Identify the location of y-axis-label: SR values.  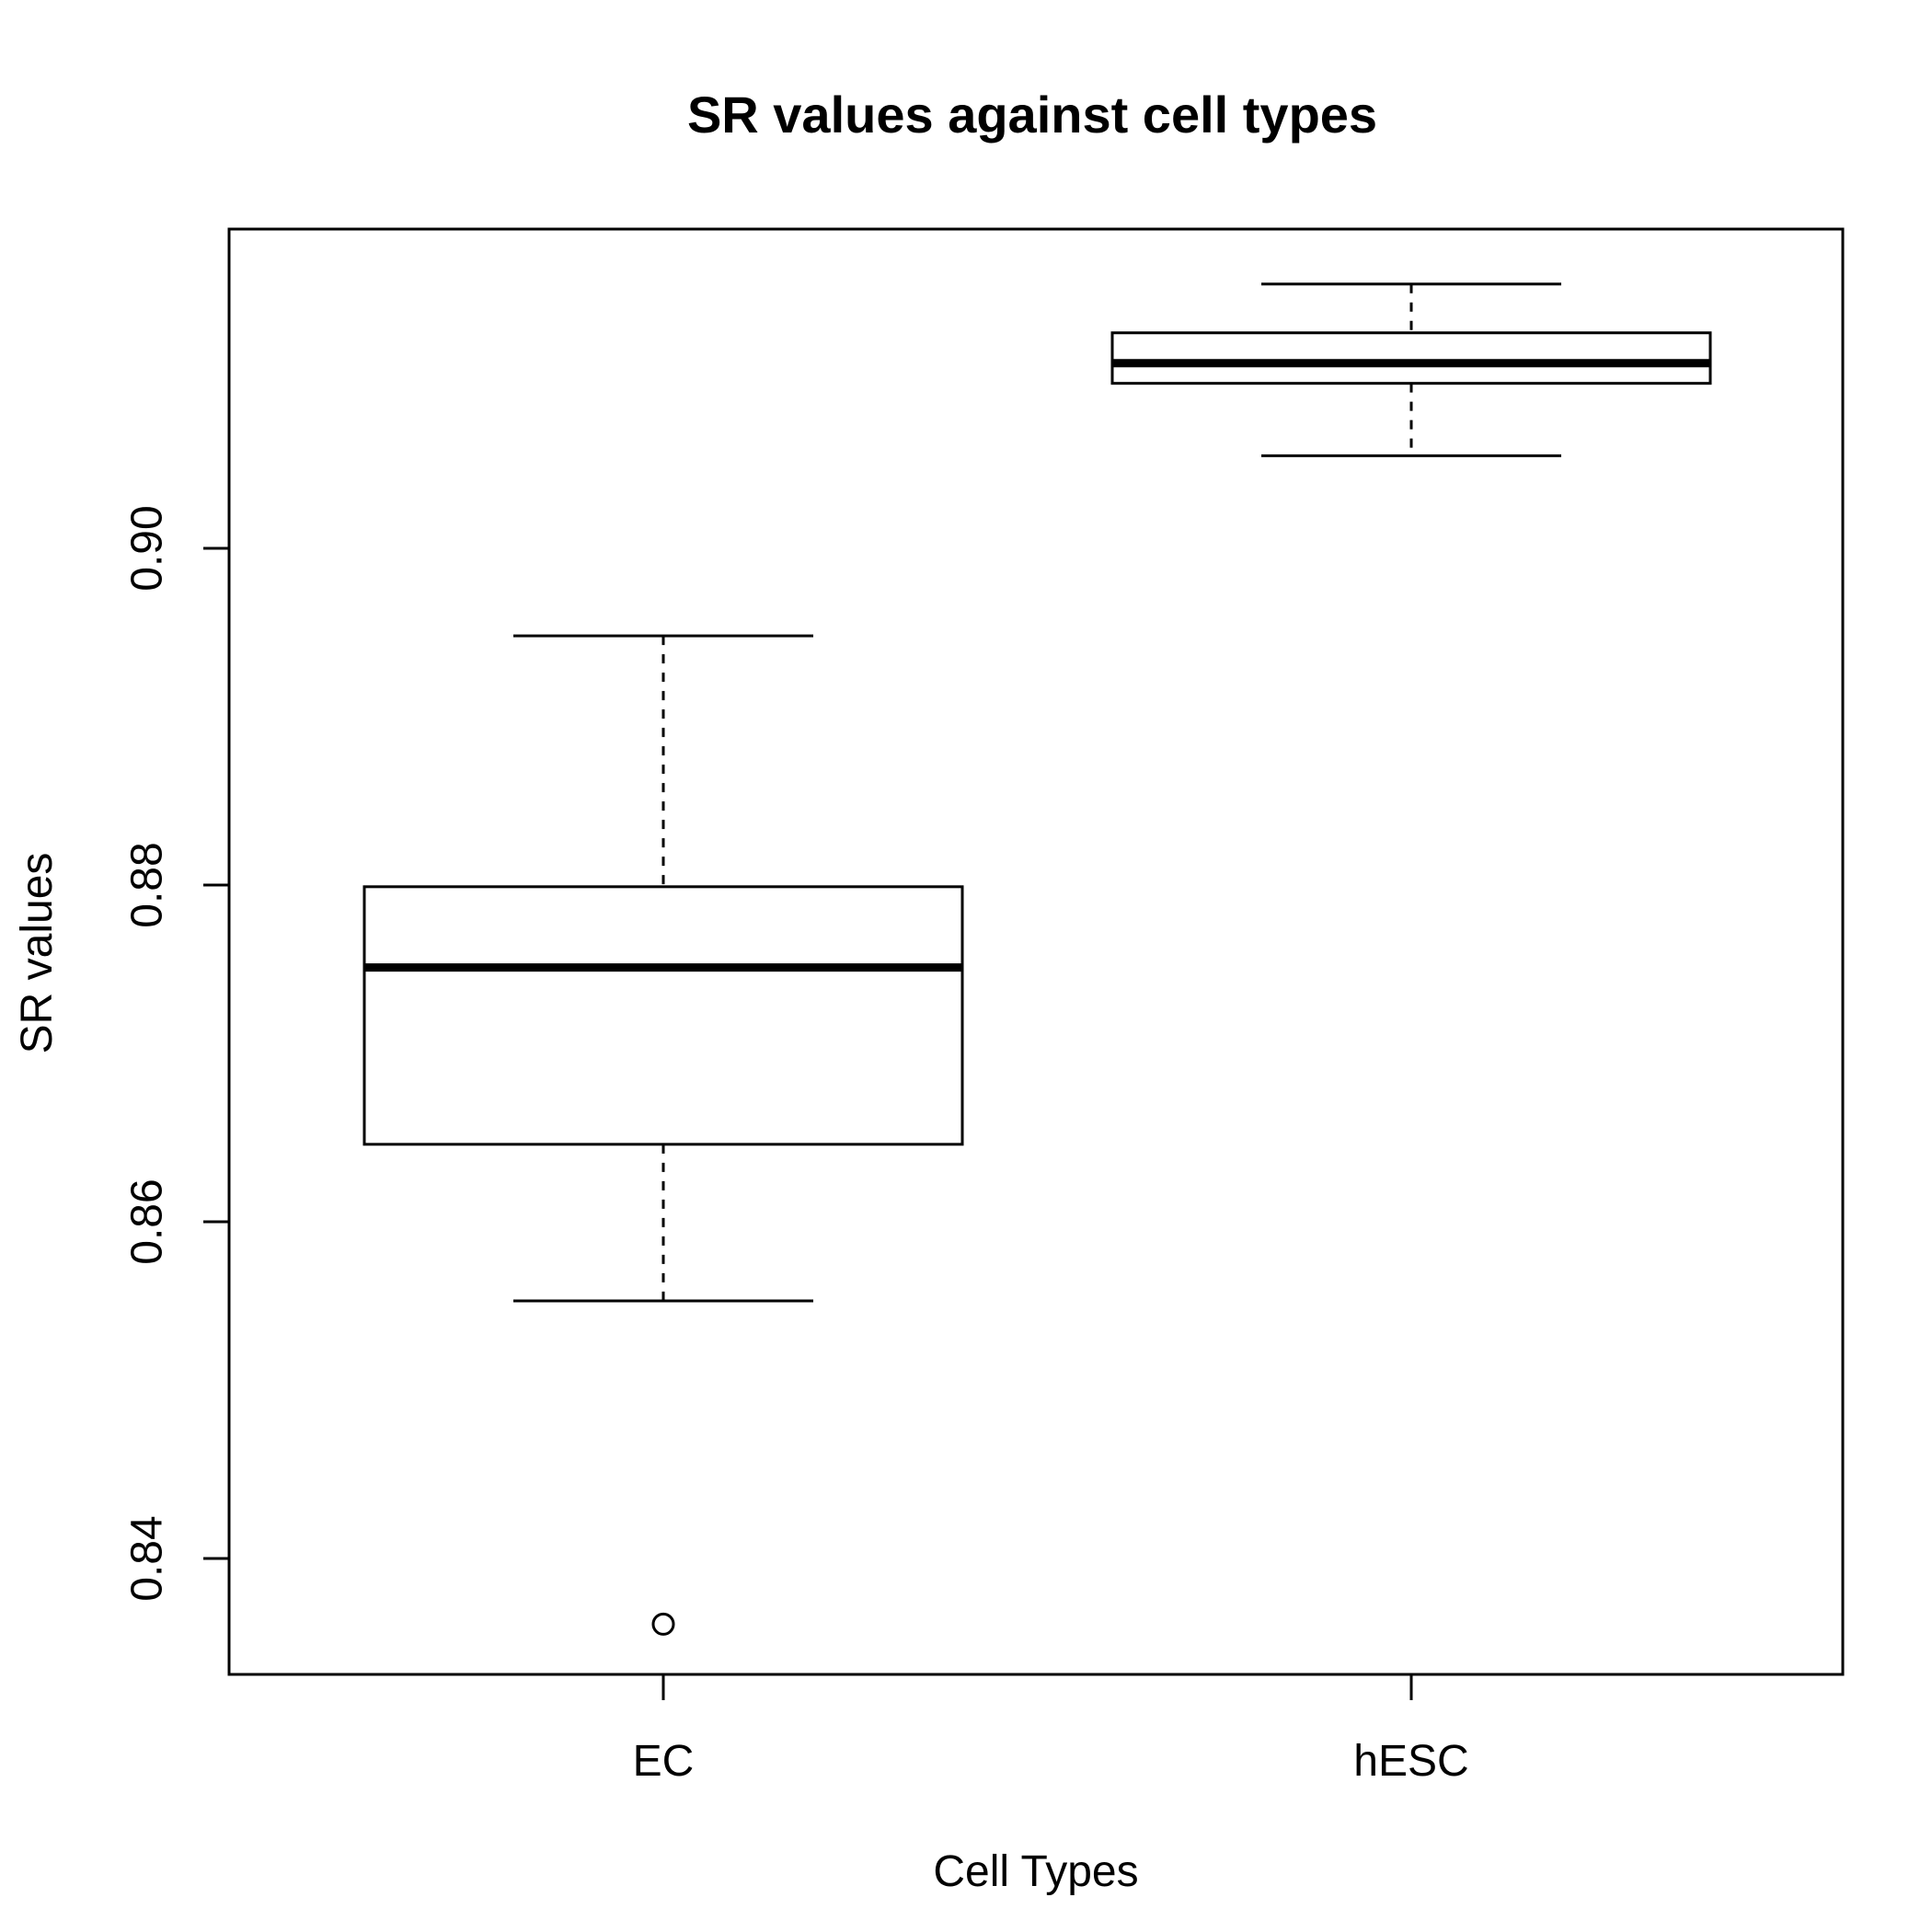
(37, 953).